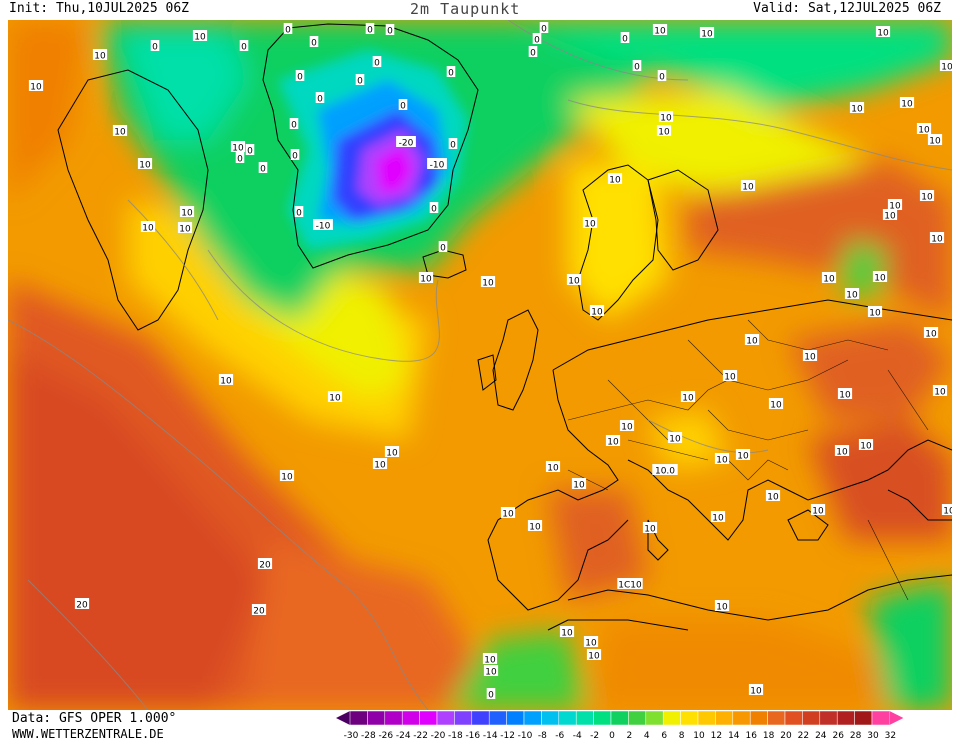 Image resolution: width=959 pixels, height=741 pixels. I want to click on colorbar-tick: 20, so click(786, 736).